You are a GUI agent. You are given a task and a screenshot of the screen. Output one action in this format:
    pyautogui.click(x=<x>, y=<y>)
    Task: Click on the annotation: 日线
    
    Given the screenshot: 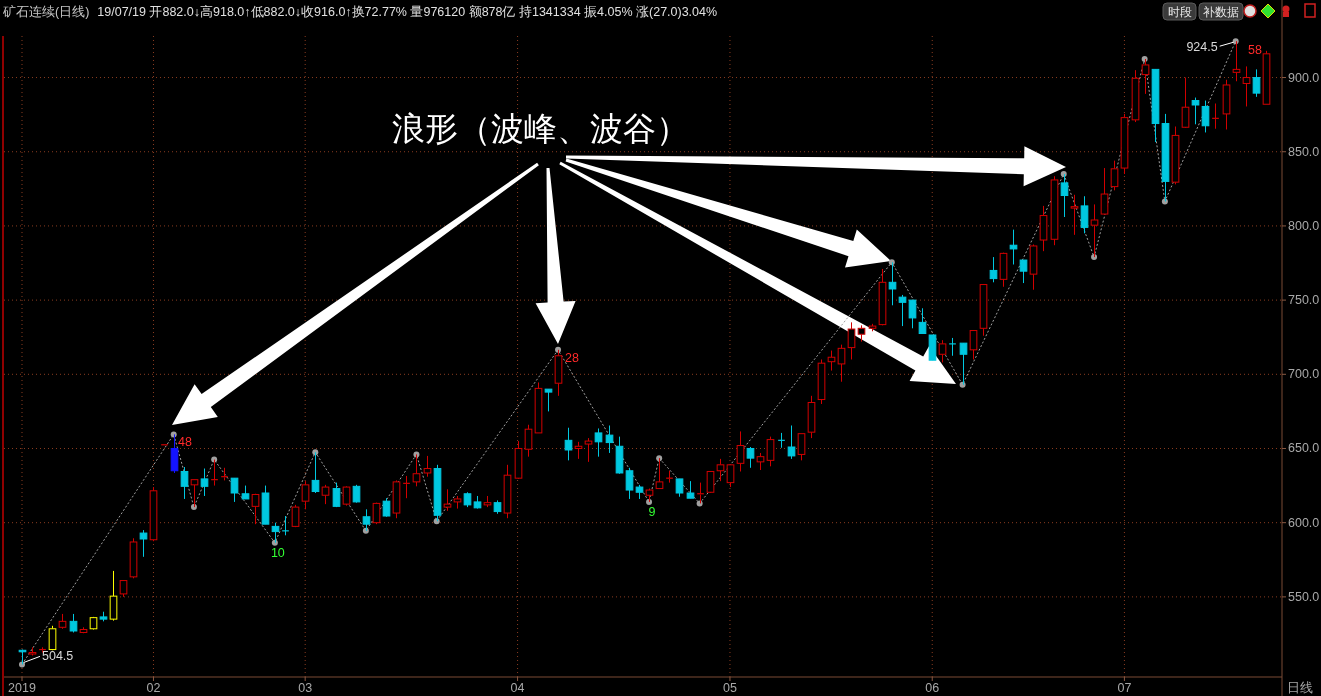 What is the action you would take?
    pyautogui.click(x=1300, y=688)
    